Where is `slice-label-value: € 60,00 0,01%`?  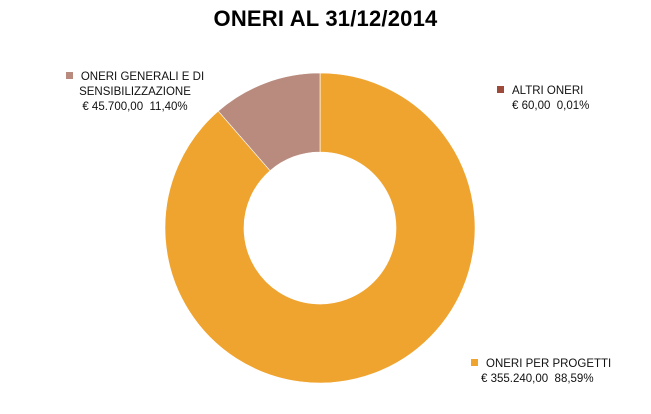 slice-label-value: € 60,00 0,01% is located at coordinates (550, 106).